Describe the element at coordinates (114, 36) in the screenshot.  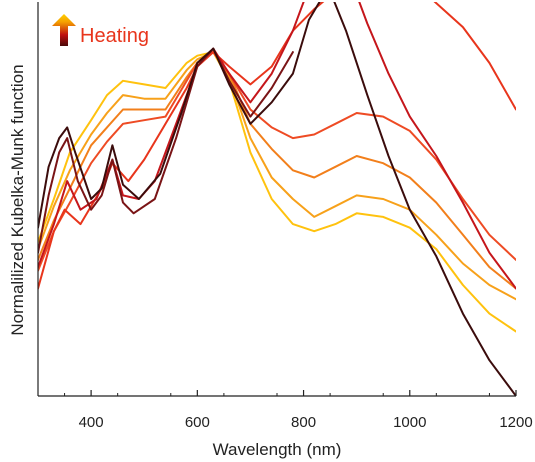
I see `legend-label: Heating` at that location.